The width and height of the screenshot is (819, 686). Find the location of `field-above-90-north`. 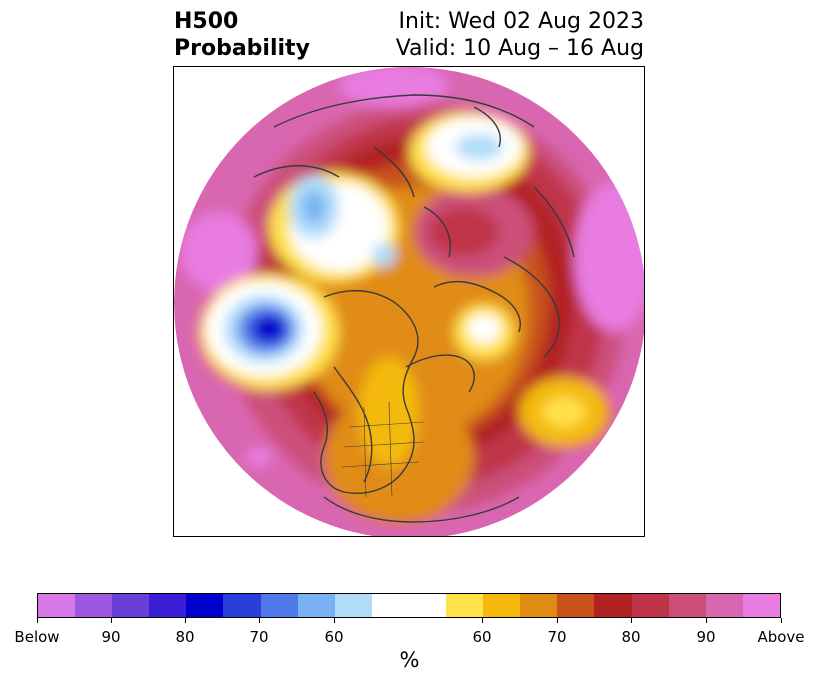

field-above-90-north is located at coordinates (394, 87).